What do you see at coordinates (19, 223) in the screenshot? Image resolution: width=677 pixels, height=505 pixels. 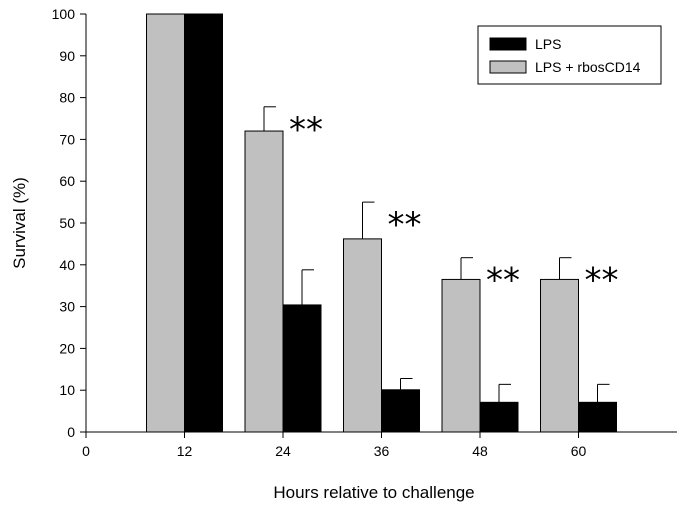 I see `y-axis-title: Survival (%)` at bounding box center [19, 223].